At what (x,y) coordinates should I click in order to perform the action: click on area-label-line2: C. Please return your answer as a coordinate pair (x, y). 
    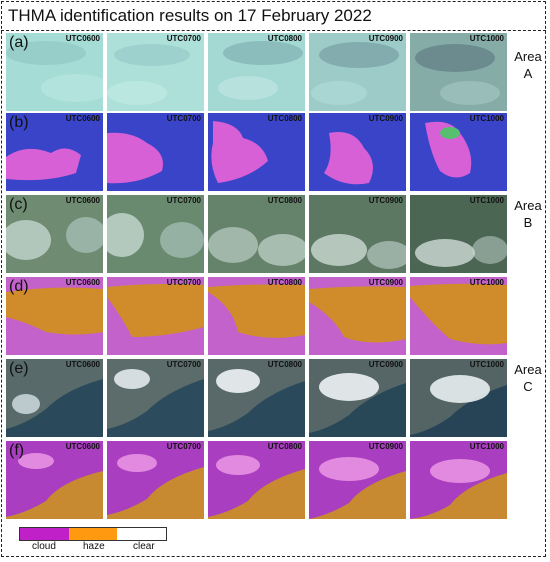
    Looking at the image, I should click on (528, 386).